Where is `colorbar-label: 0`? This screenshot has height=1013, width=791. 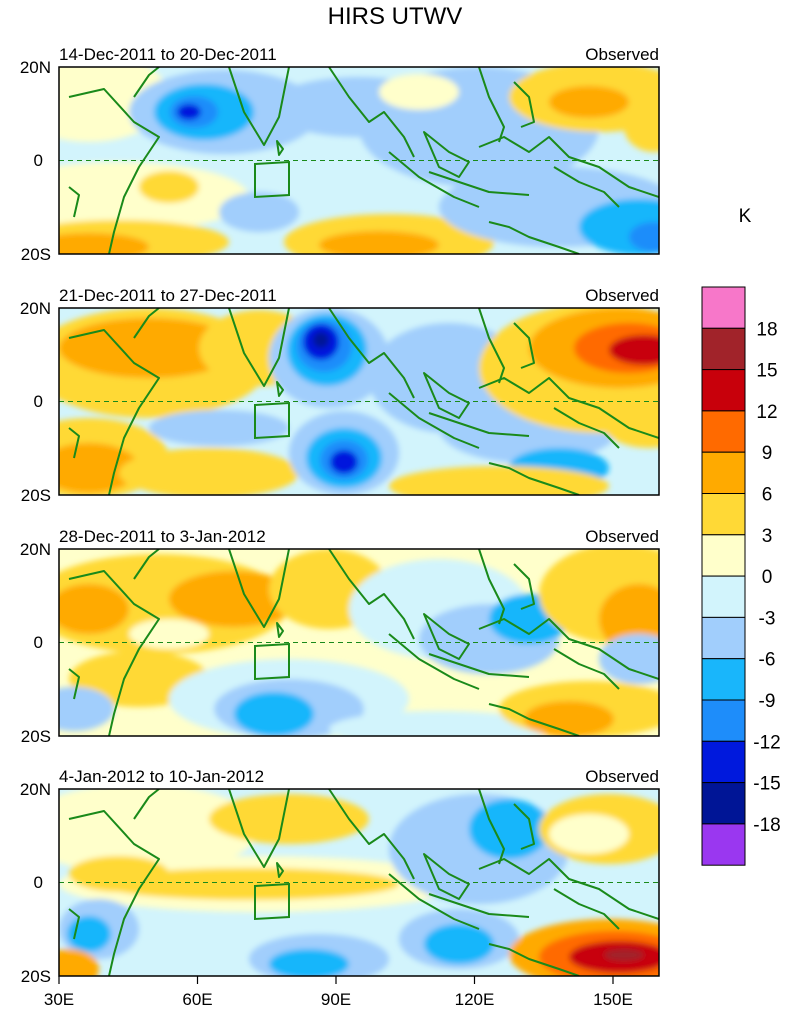 colorbar-label: 0 is located at coordinates (767, 577).